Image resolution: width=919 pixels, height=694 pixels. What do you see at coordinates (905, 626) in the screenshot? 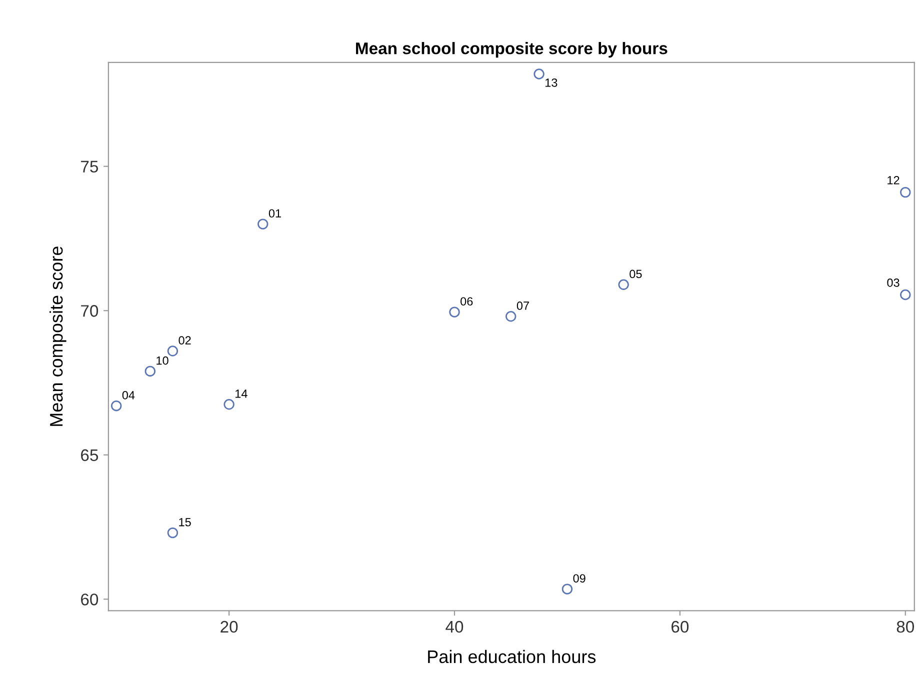
I see `x-tick-label: 80` at bounding box center [905, 626].